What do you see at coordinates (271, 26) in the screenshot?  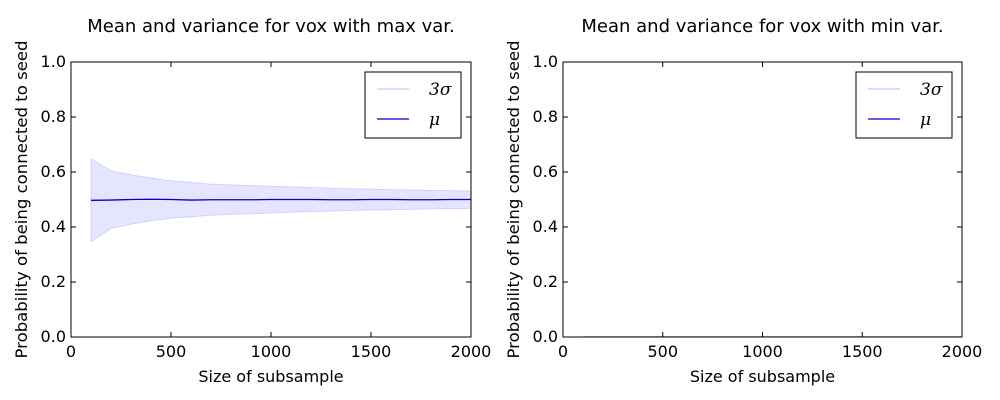 I see `chart-title: Mean and variance for vox with max var.` at bounding box center [271, 26].